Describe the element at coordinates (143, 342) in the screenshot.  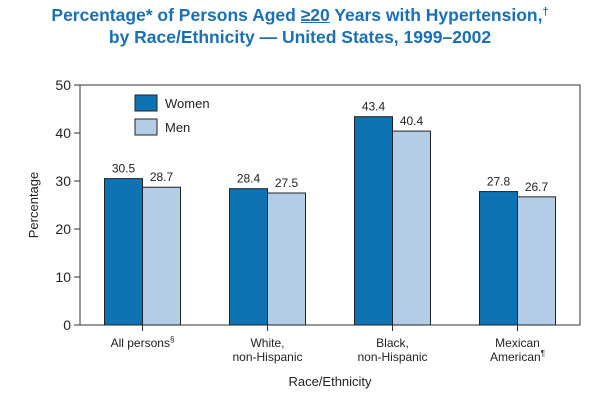
I see `category-label-0: All persons§` at that location.